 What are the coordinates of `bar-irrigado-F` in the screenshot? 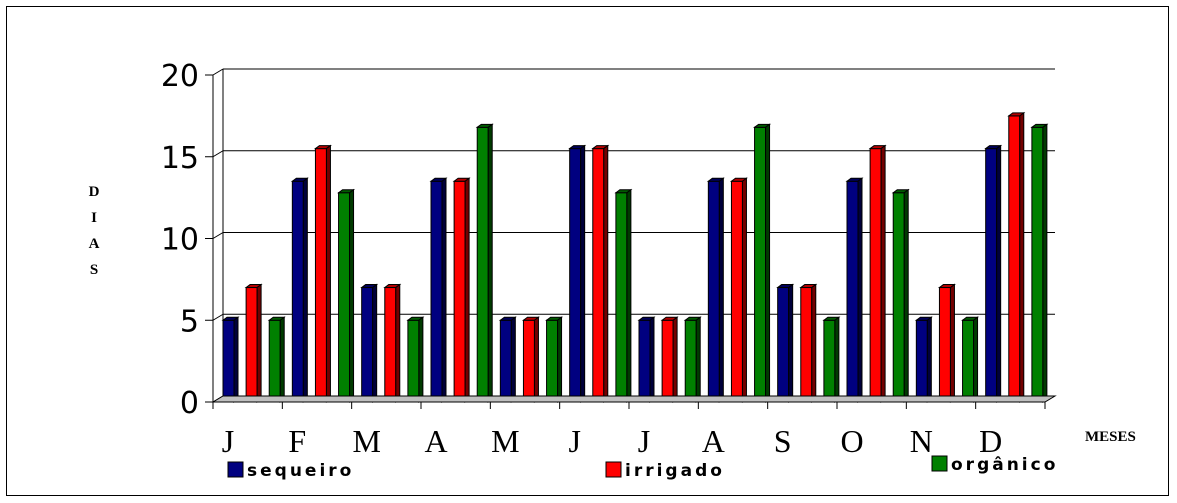 It's located at (322, 273).